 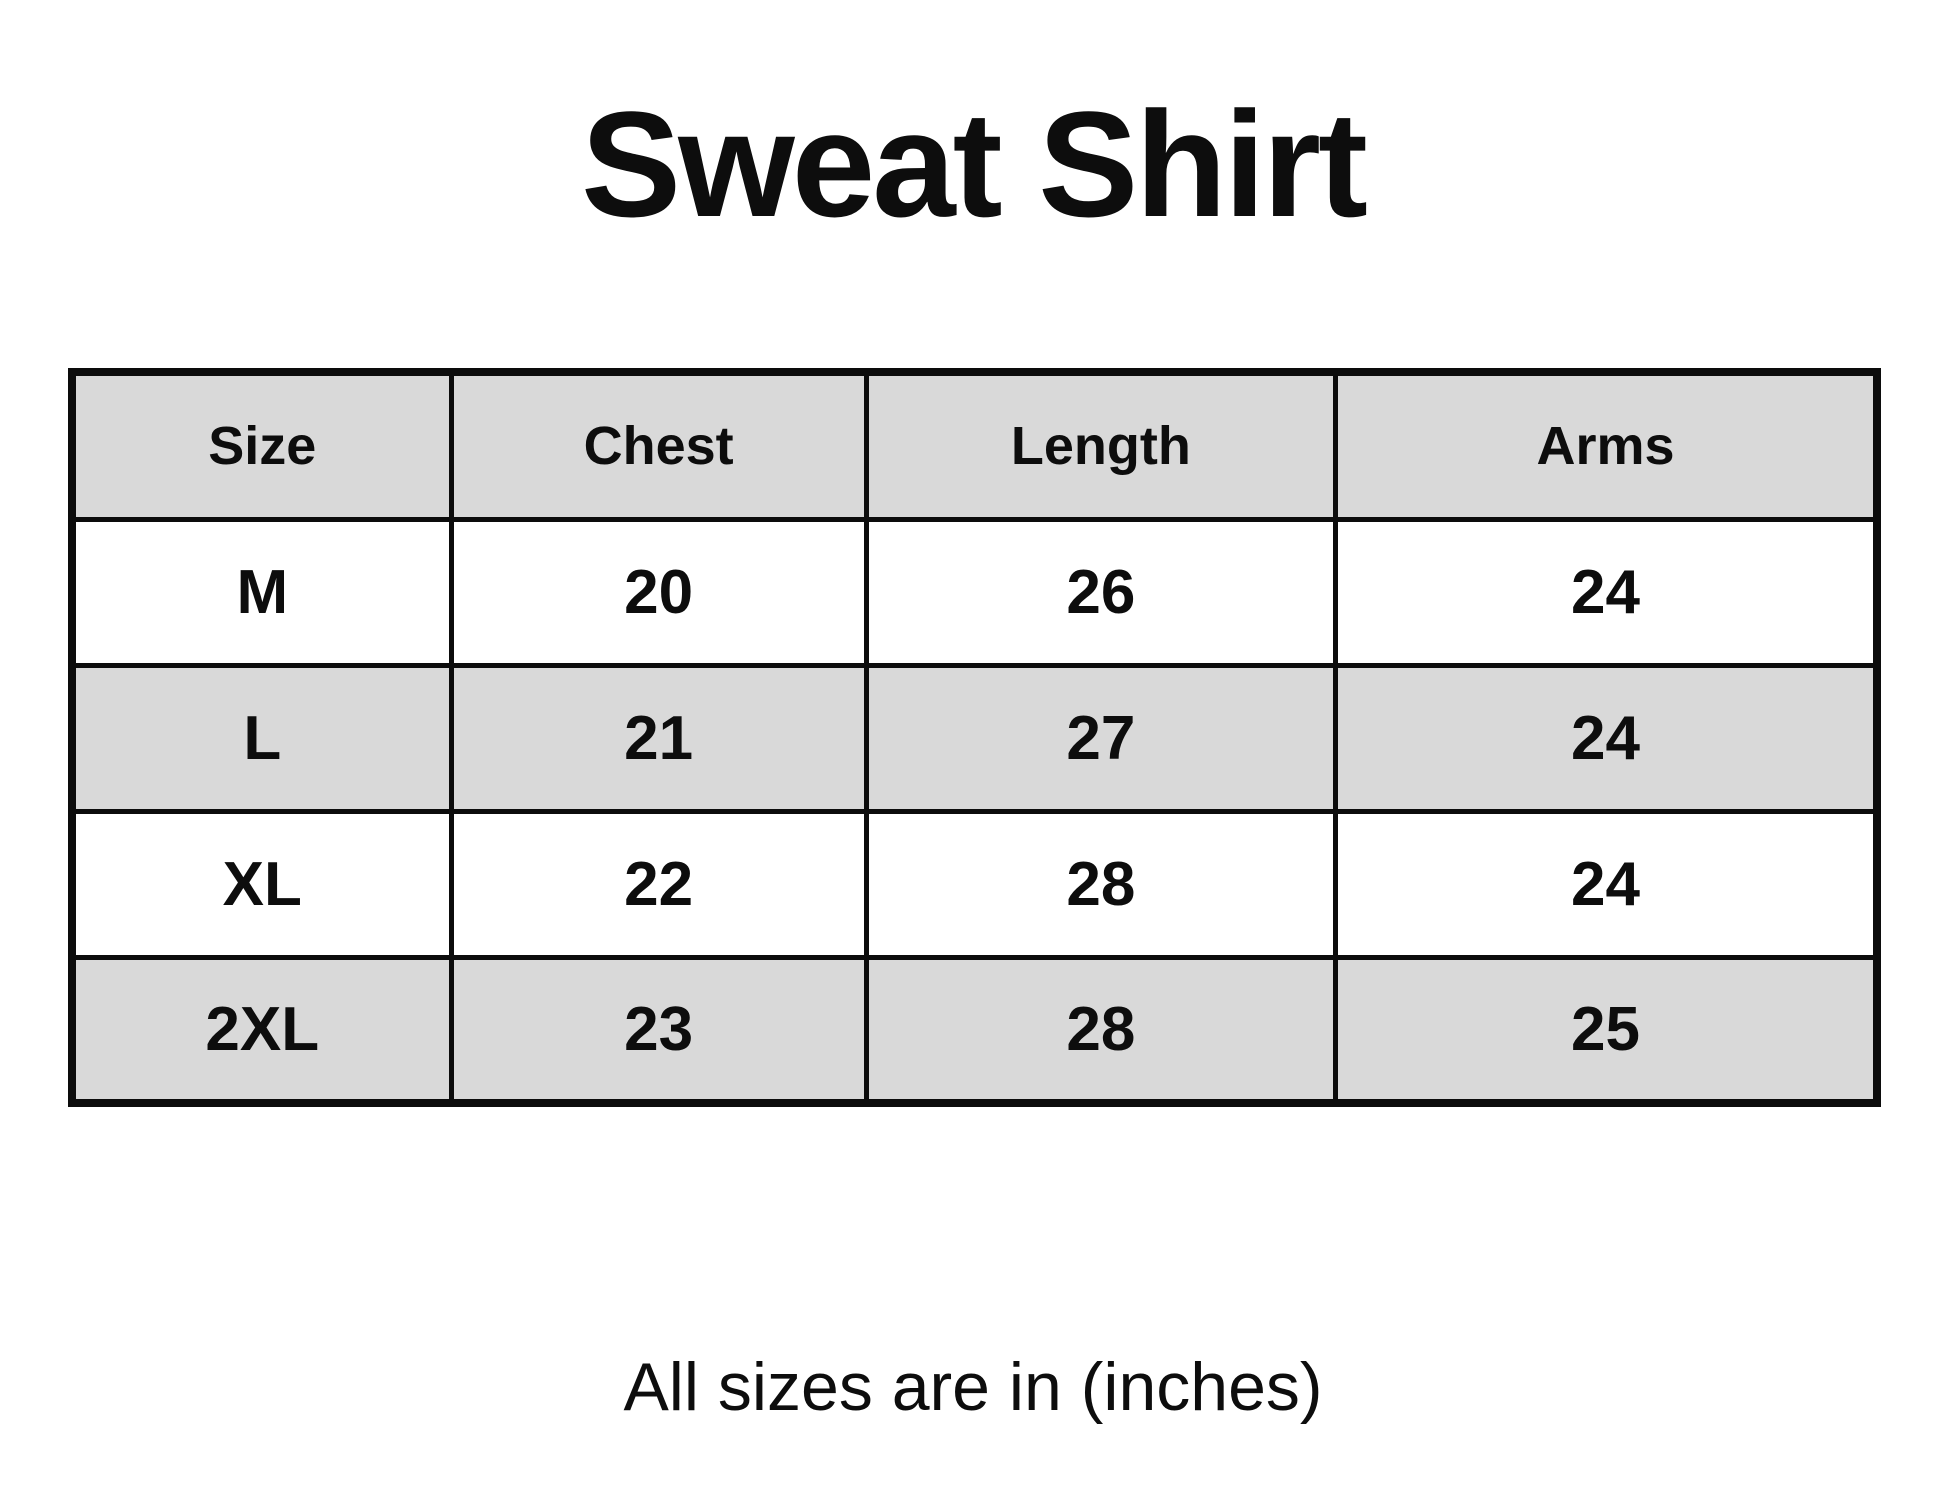 What do you see at coordinates (1606, 445) in the screenshot?
I see `column-header-arms: Arms` at bounding box center [1606, 445].